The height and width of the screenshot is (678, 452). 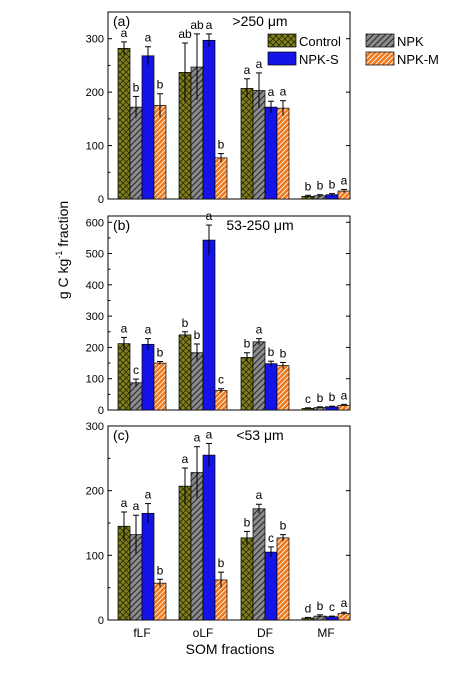 What do you see at coordinates (259, 21) in the screenshot?
I see `panel-title: >250 μm` at bounding box center [259, 21].